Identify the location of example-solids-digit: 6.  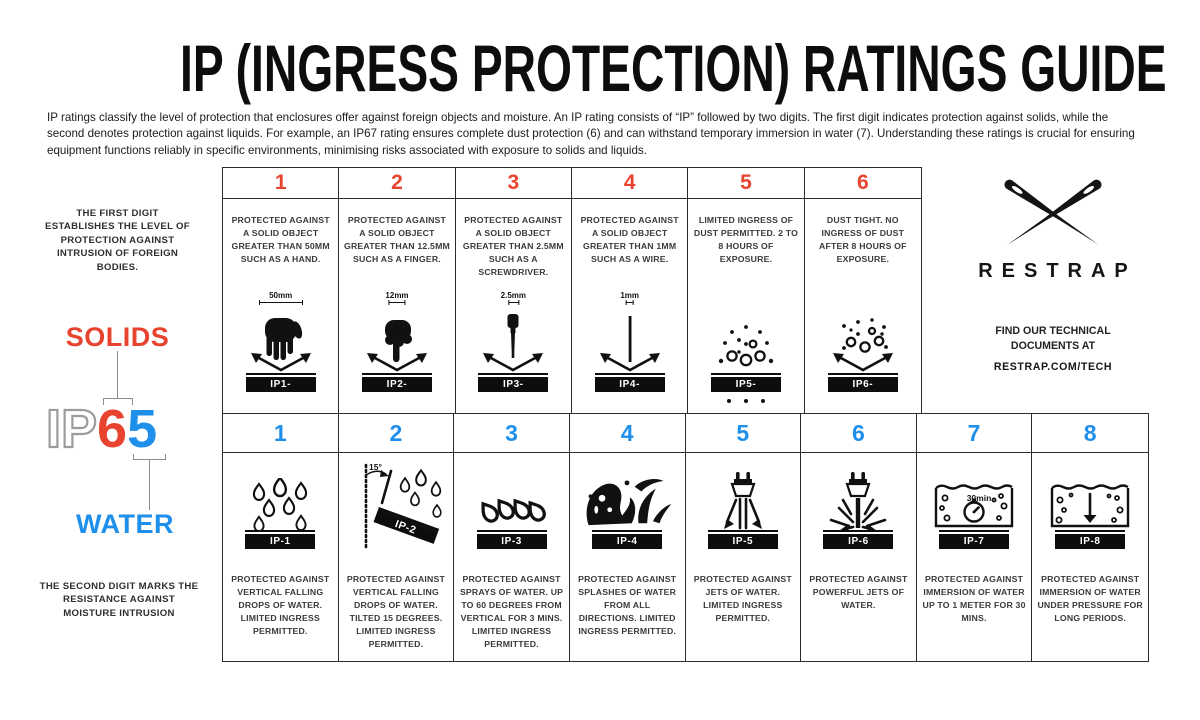
(112, 429).